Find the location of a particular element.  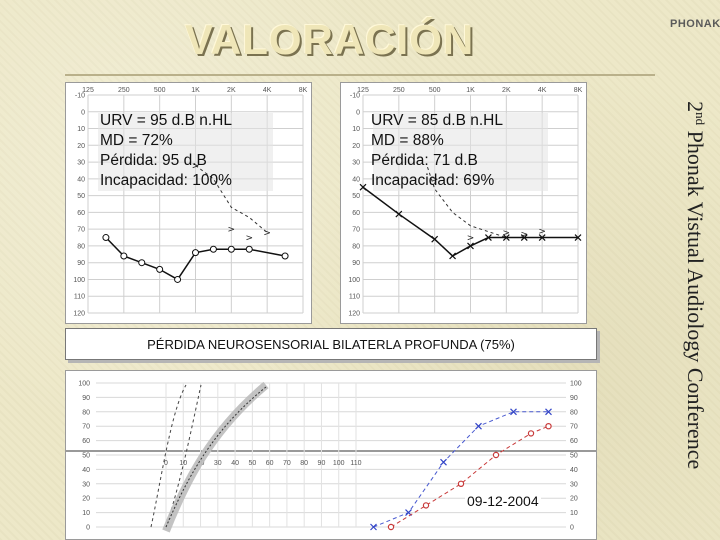

left-result-loss: Pérdida: 95 d.B is located at coordinates (153, 160).